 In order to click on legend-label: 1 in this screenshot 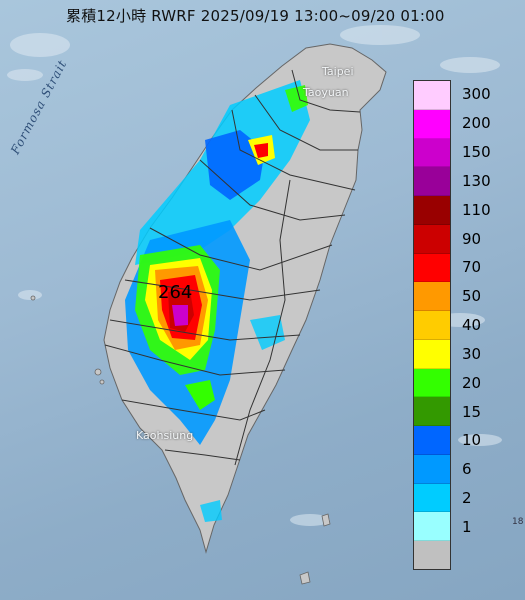, I will do `click(467, 526)`.